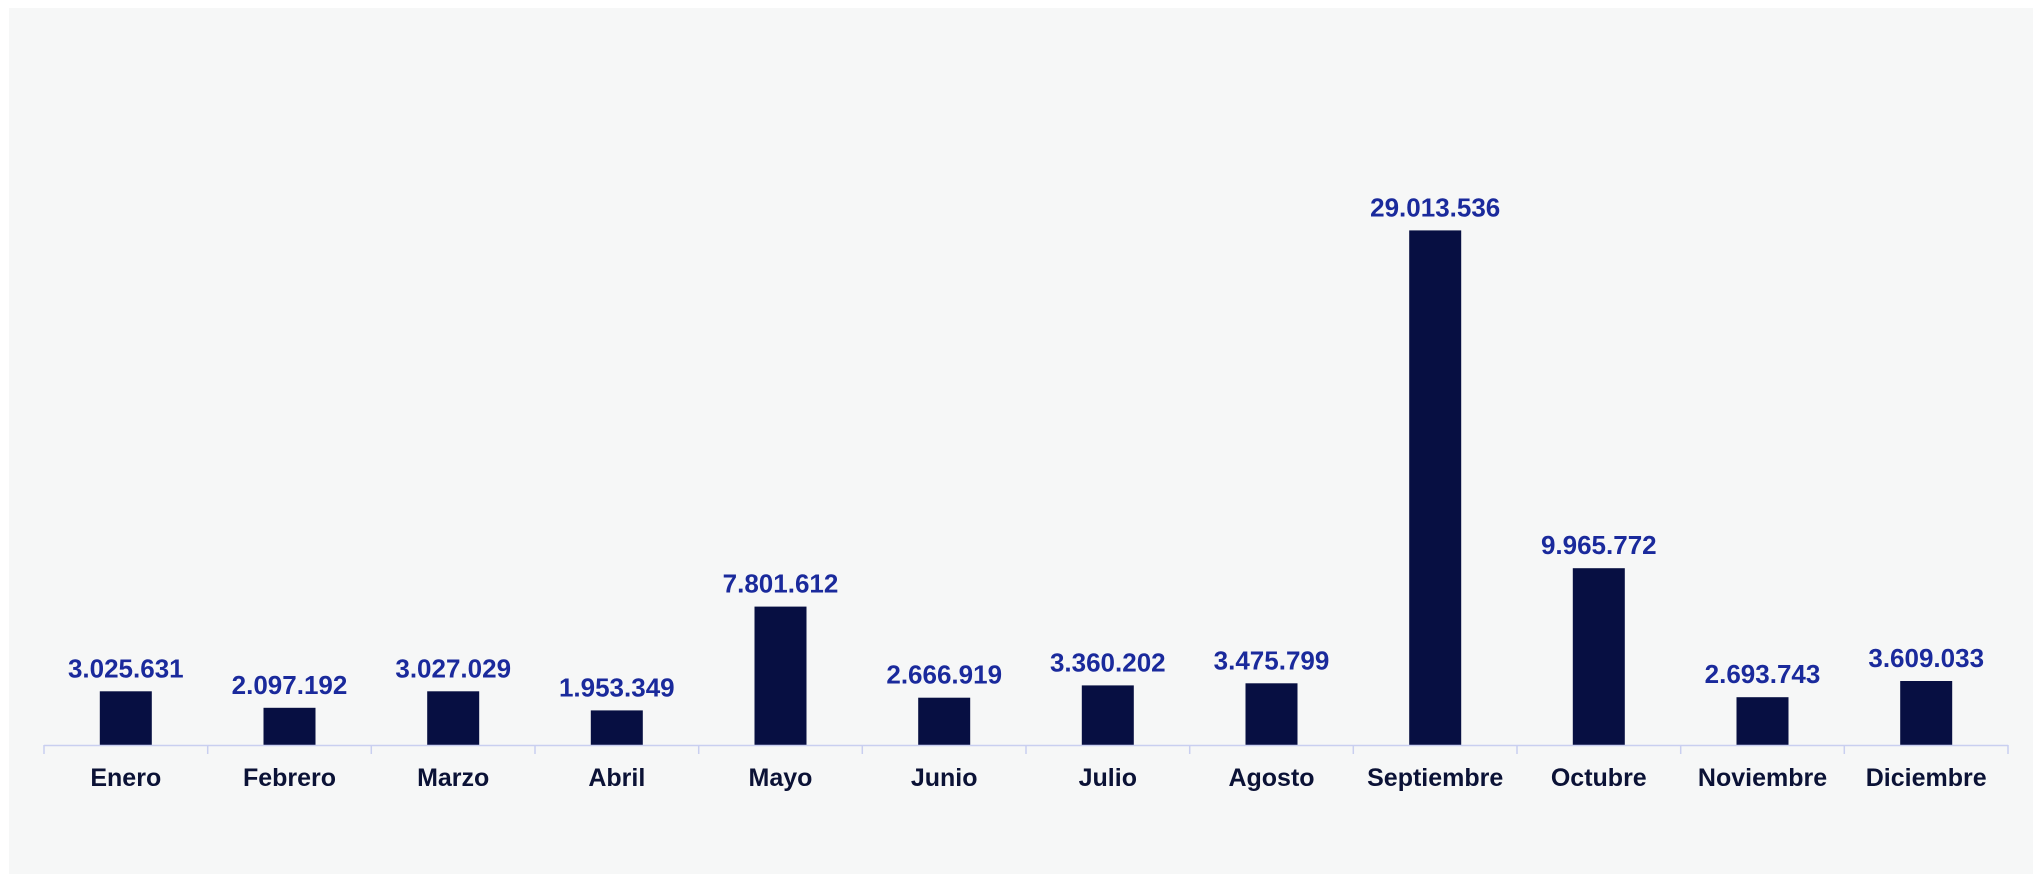  What do you see at coordinates (616, 727) in the screenshot?
I see `bar-abril` at bounding box center [616, 727].